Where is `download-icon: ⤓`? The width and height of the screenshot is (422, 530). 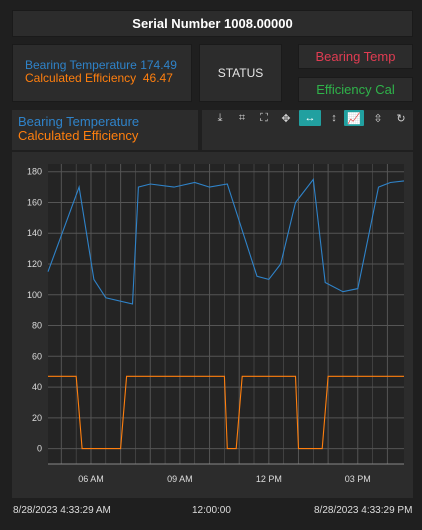 download-icon: ⤓ is located at coordinates (220, 117).